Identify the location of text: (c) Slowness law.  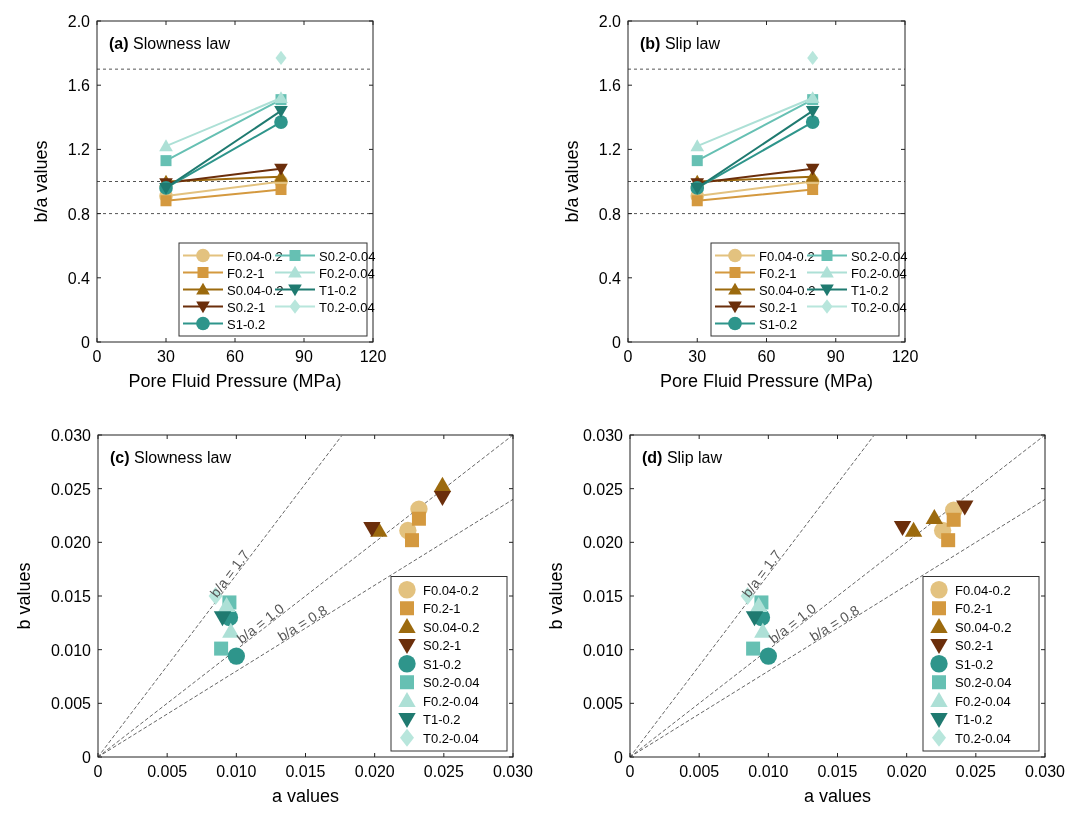
(171, 457).